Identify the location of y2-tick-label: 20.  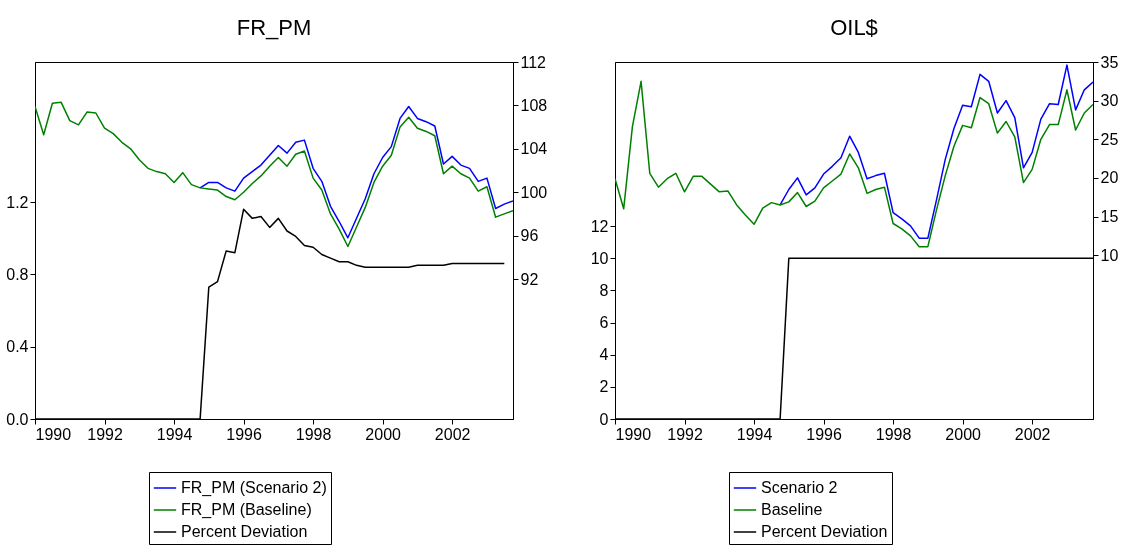
(1109, 178).